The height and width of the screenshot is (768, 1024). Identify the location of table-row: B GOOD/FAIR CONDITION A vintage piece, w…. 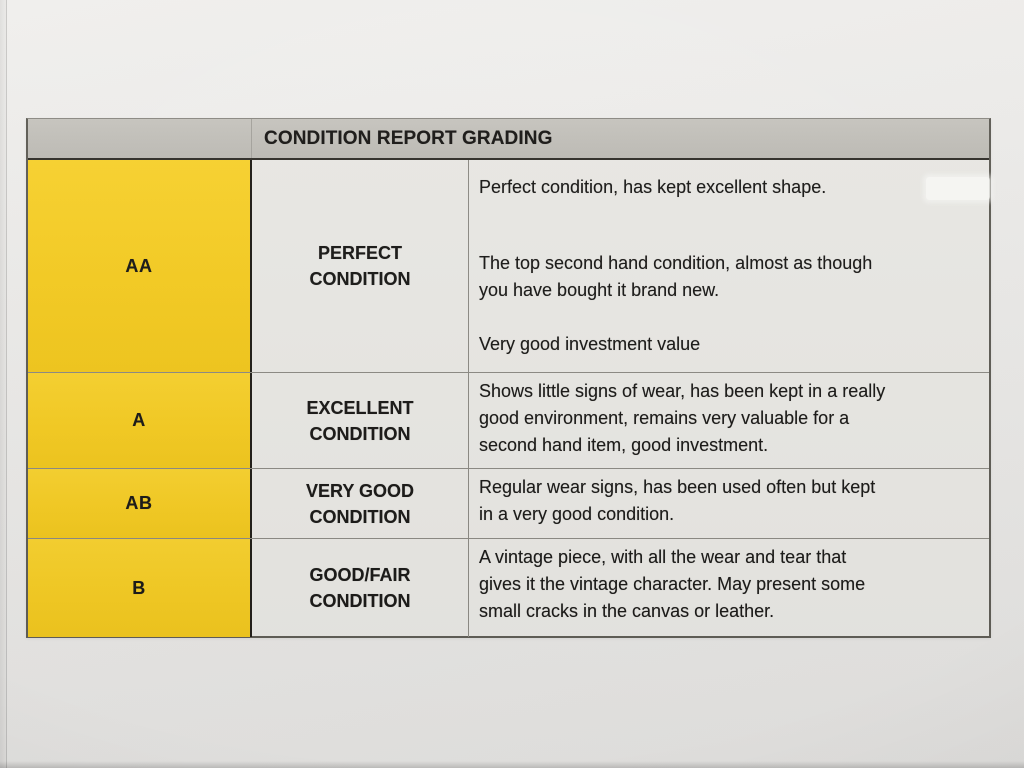
(508, 587).